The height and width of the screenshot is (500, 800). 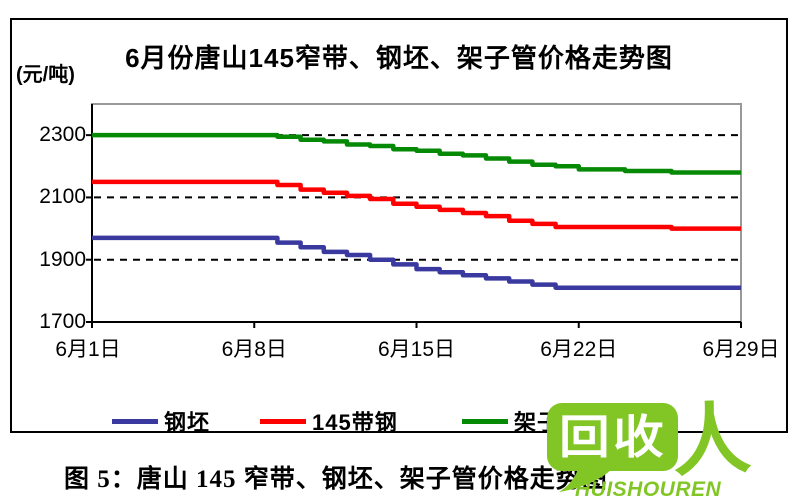 I want to click on y-axis-label-2300: 2300, so click(x=62, y=135).